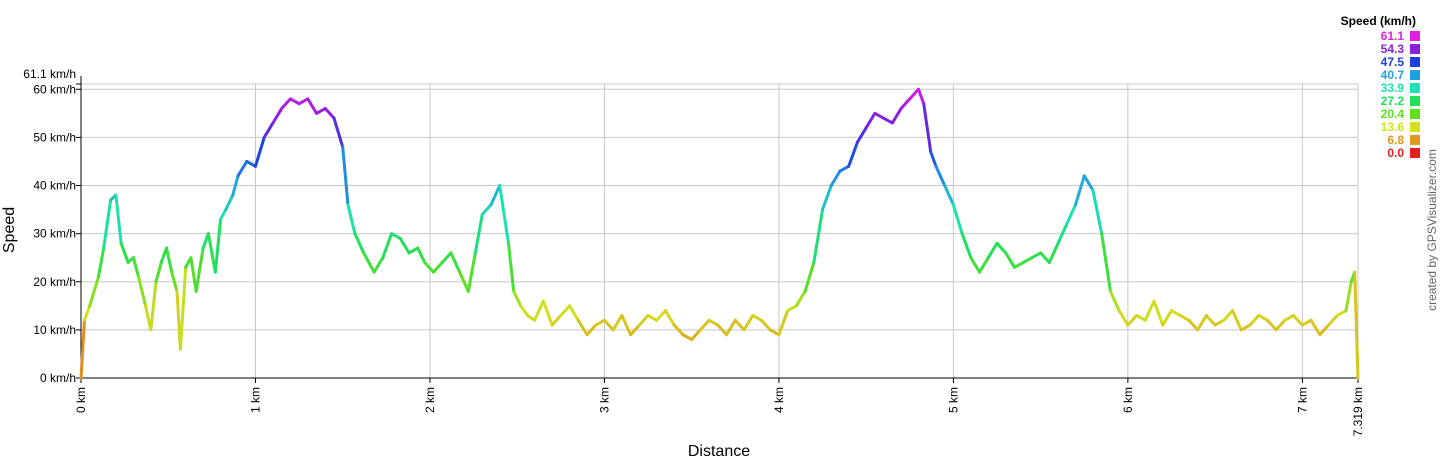 The height and width of the screenshot is (460, 1440). Describe the element at coordinates (1393, 62) in the screenshot. I see `legend-value: 47.5` at that location.